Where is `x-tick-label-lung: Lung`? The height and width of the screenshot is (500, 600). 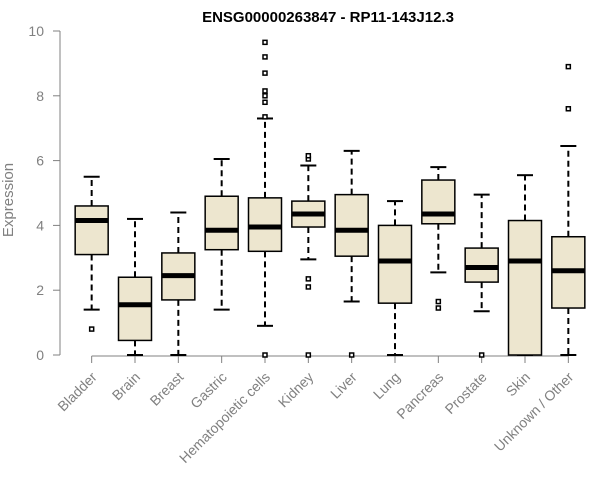
x-tick-label-lung: Lung is located at coordinates (386, 385).